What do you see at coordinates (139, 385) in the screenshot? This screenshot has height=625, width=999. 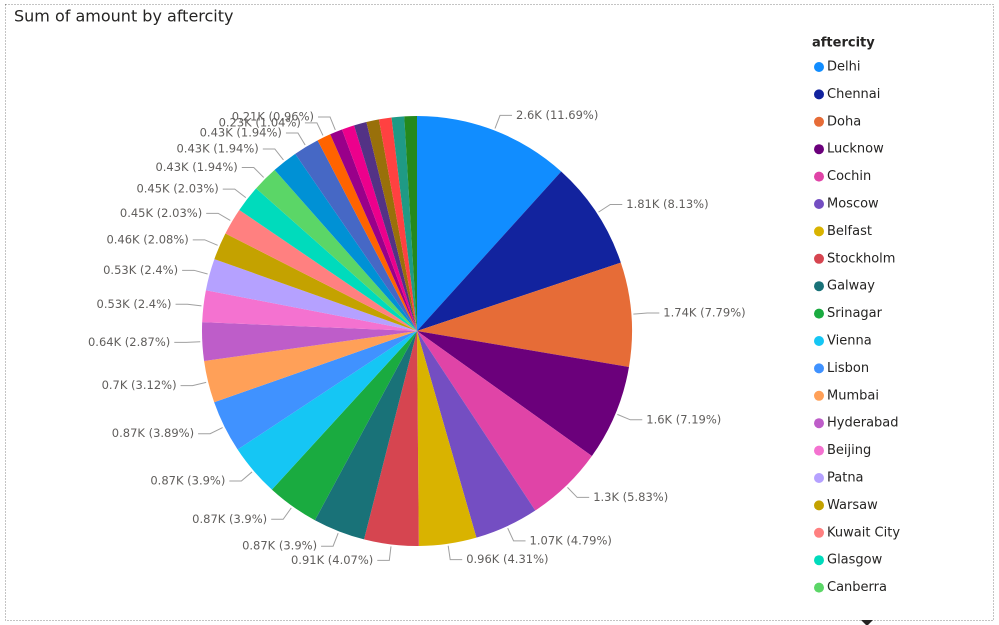 I see `data-label: 0.7K (3.12%)` at bounding box center [139, 385].